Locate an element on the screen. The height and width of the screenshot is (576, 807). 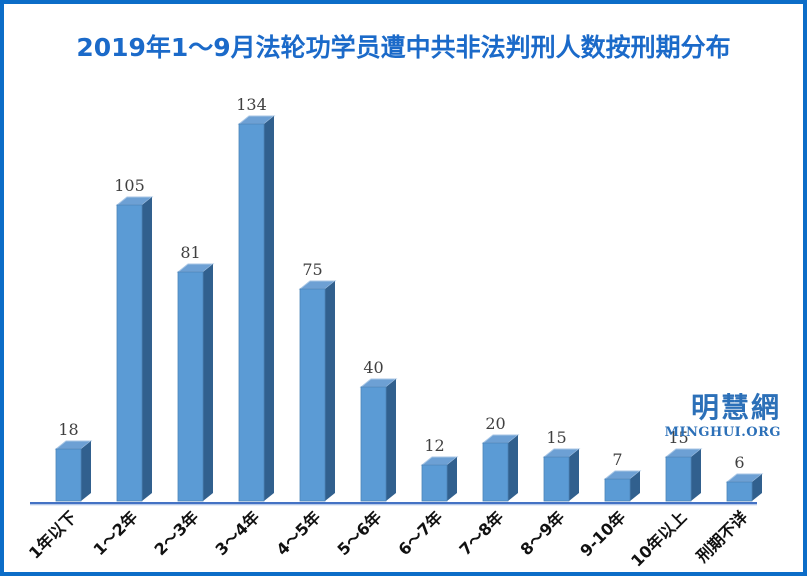
x-axis-label: 2～3年 is located at coordinates (177, 533).